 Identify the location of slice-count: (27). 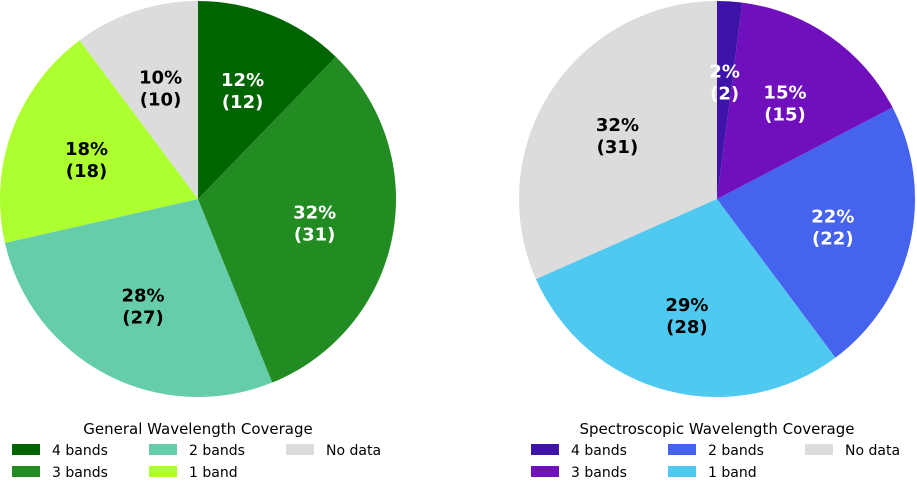
(143, 317).